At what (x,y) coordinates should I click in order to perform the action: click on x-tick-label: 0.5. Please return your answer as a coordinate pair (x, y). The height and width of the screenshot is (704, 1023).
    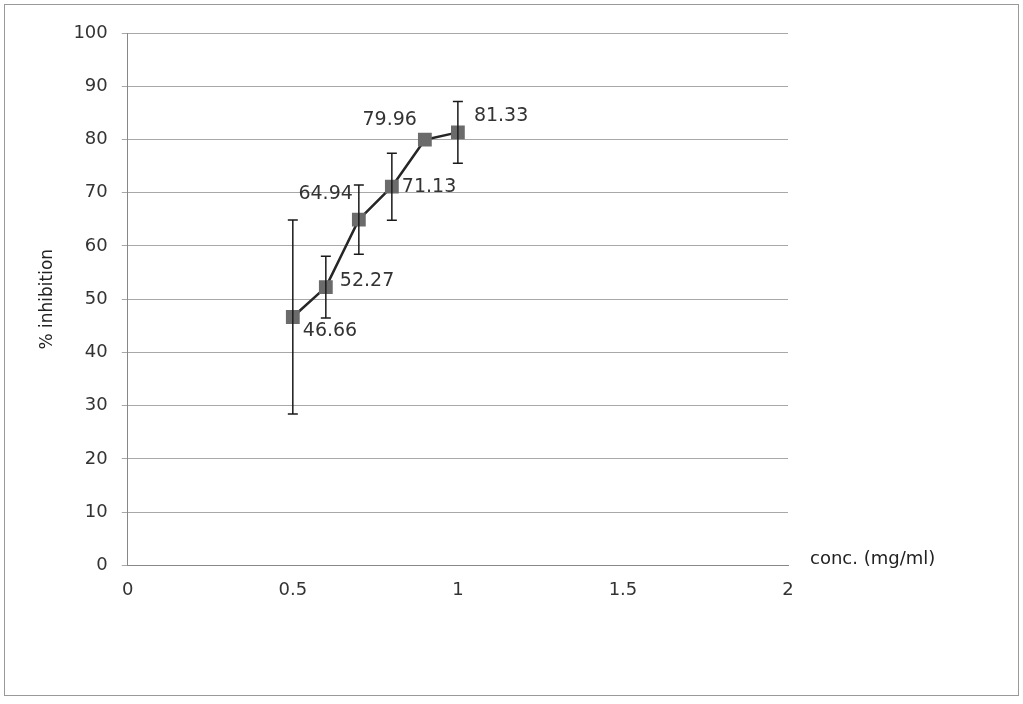
    Looking at the image, I should click on (293, 588).